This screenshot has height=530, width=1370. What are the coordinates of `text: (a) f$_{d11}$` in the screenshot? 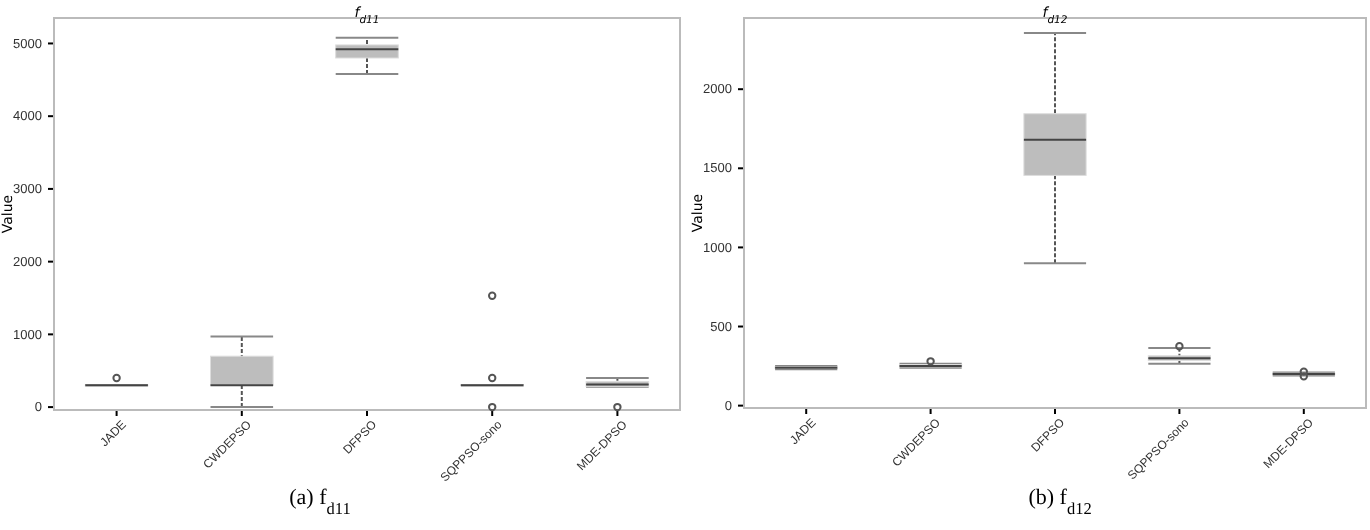 It's located at (320, 501).